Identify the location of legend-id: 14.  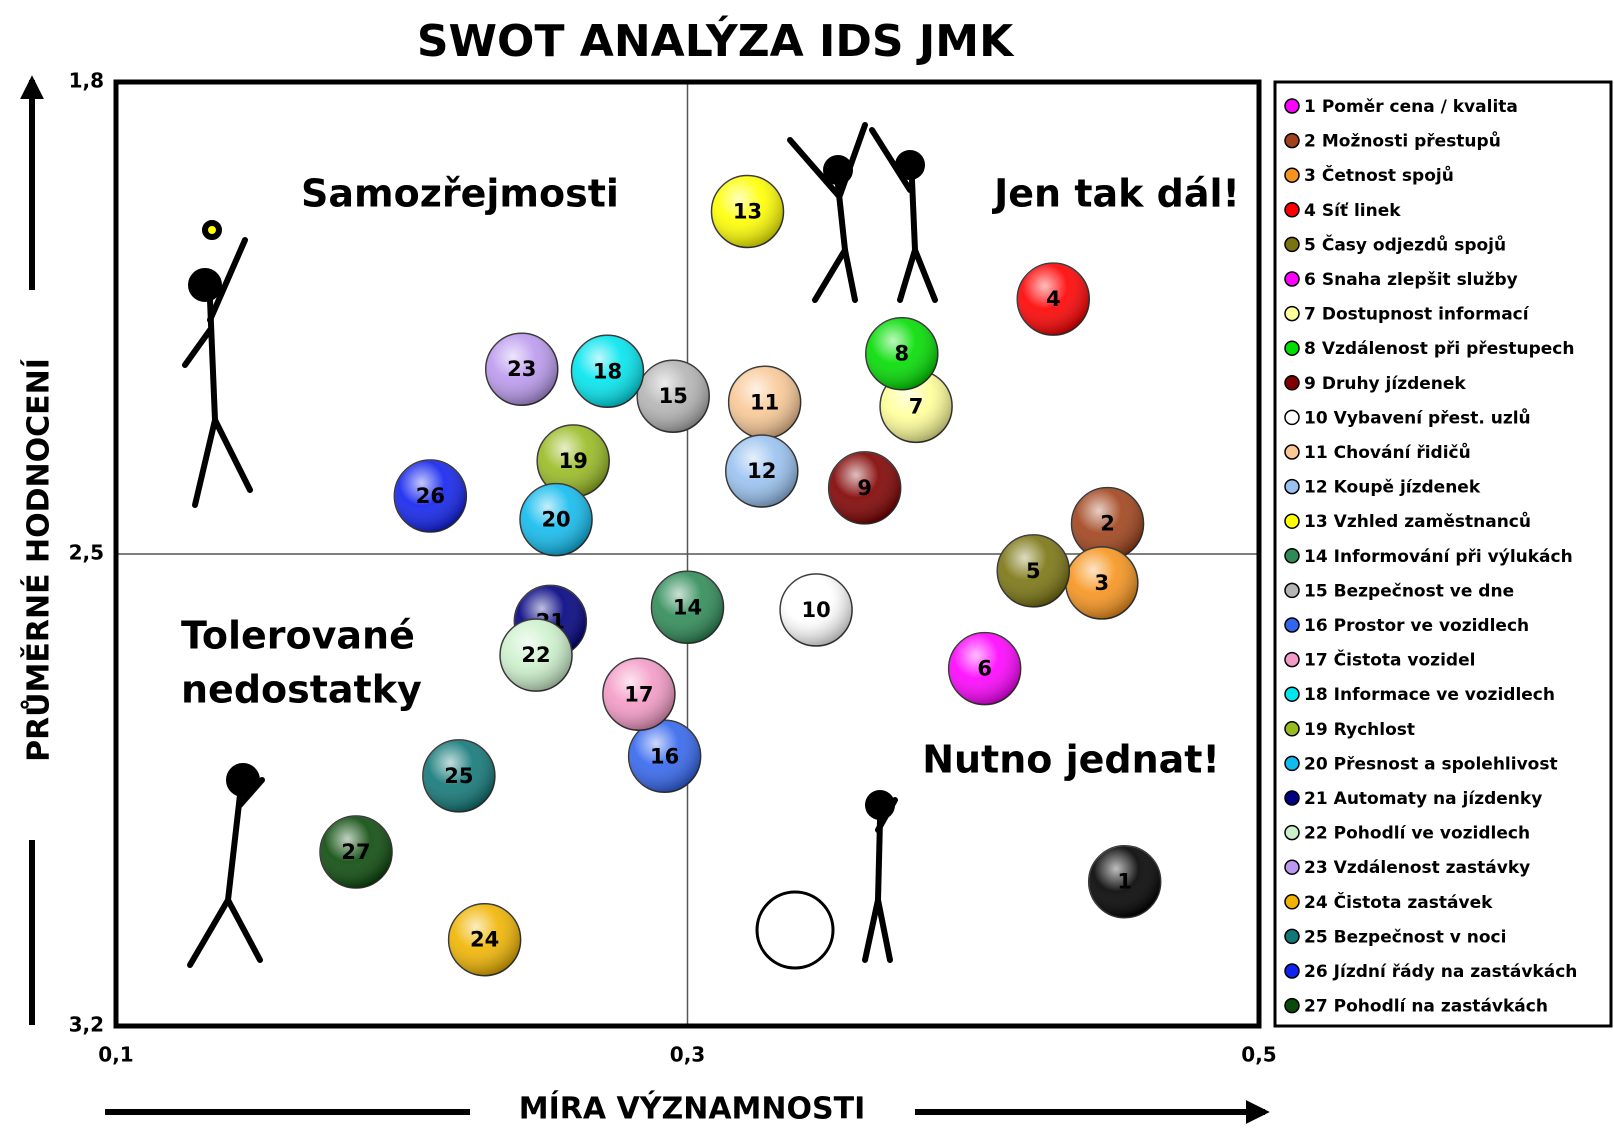
(1316, 557).